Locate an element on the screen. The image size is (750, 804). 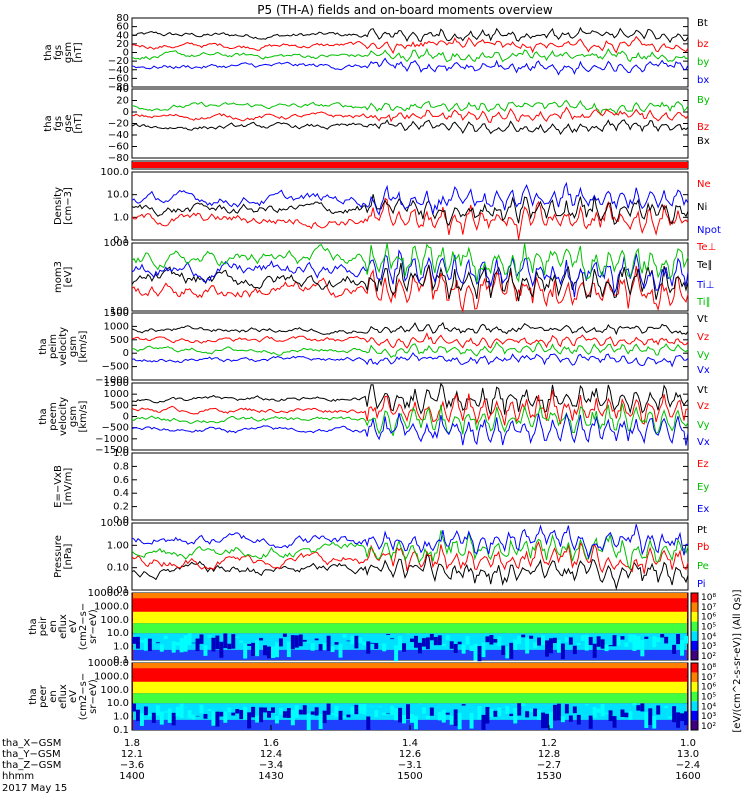
colorbar-tick: 10⁴ is located at coordinates (708, 637).